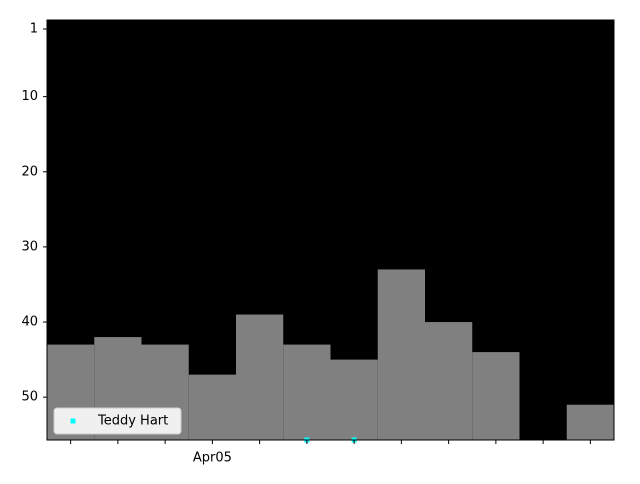 The width and height of the screenshot is (640, 484). Describe the element at coordinates (29, 96) in the screenshot. I see `y-tick-label: 10` at that location.